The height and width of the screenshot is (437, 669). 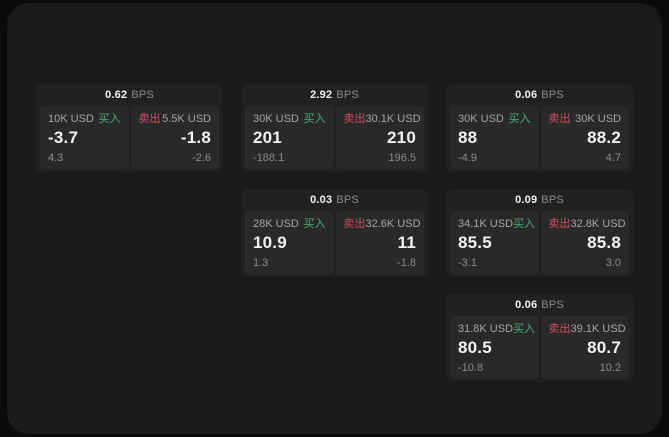 What do you see at coordinates (539, 200) in the screenshot?
I see `card-header: 0.09 BPS` at bounding box center [539, 200].